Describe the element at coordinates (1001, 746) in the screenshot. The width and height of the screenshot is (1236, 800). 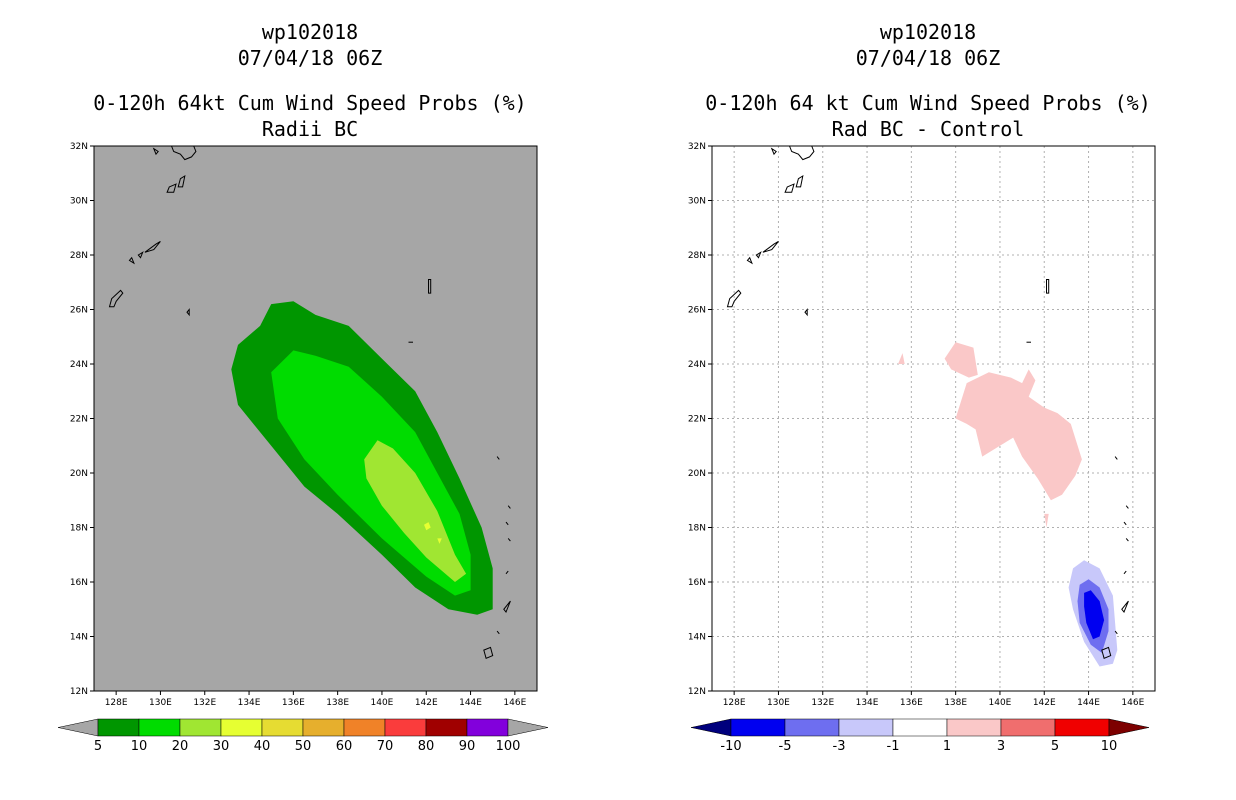
I see `right-colorbar-label: 3` at that location.